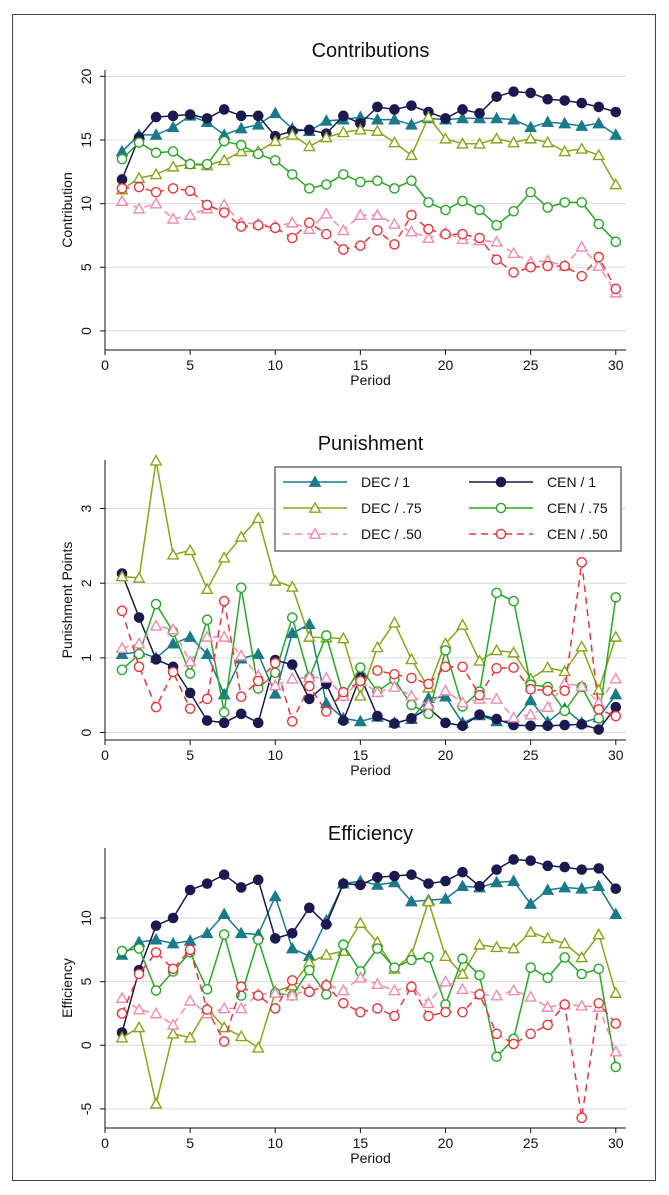  What do you see at coordinates (105, 755) in the screenshot?
I see `x-tick-label: 0` at bounding box center [105, 755].